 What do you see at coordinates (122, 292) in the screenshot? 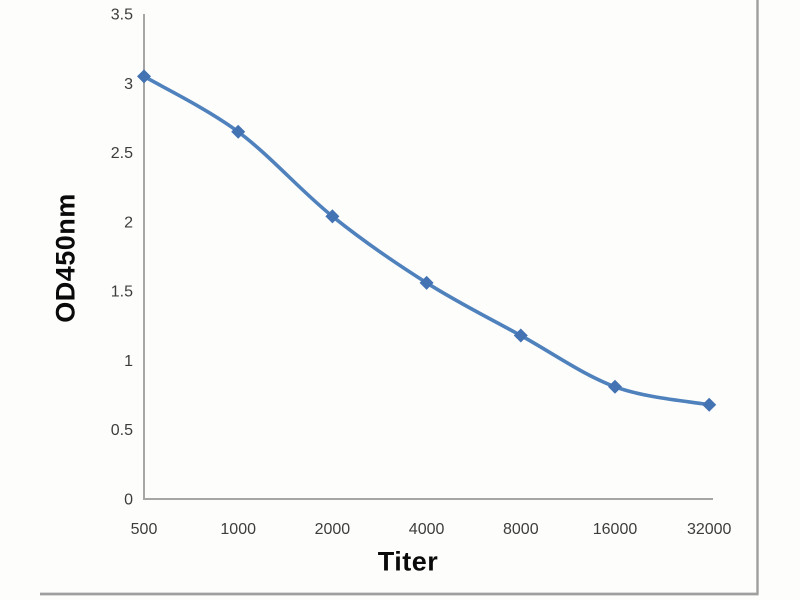
I see `y-tick-label: 1.5` at bounding box center [122, 292].